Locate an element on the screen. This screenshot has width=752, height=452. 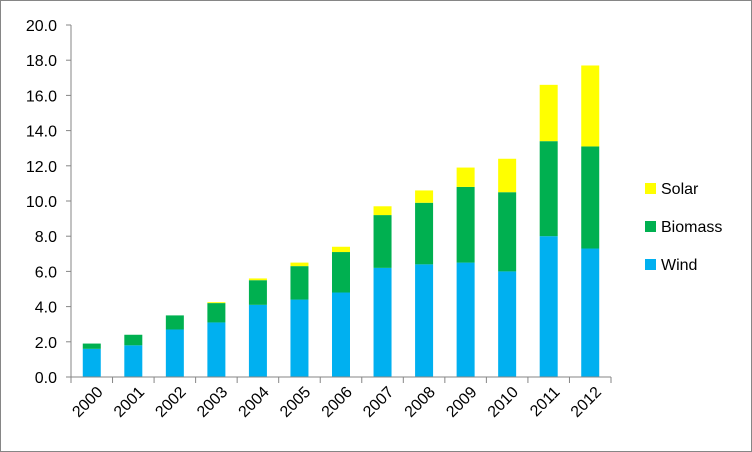
bar-wind-2003 is located at coordinates (216, 349).